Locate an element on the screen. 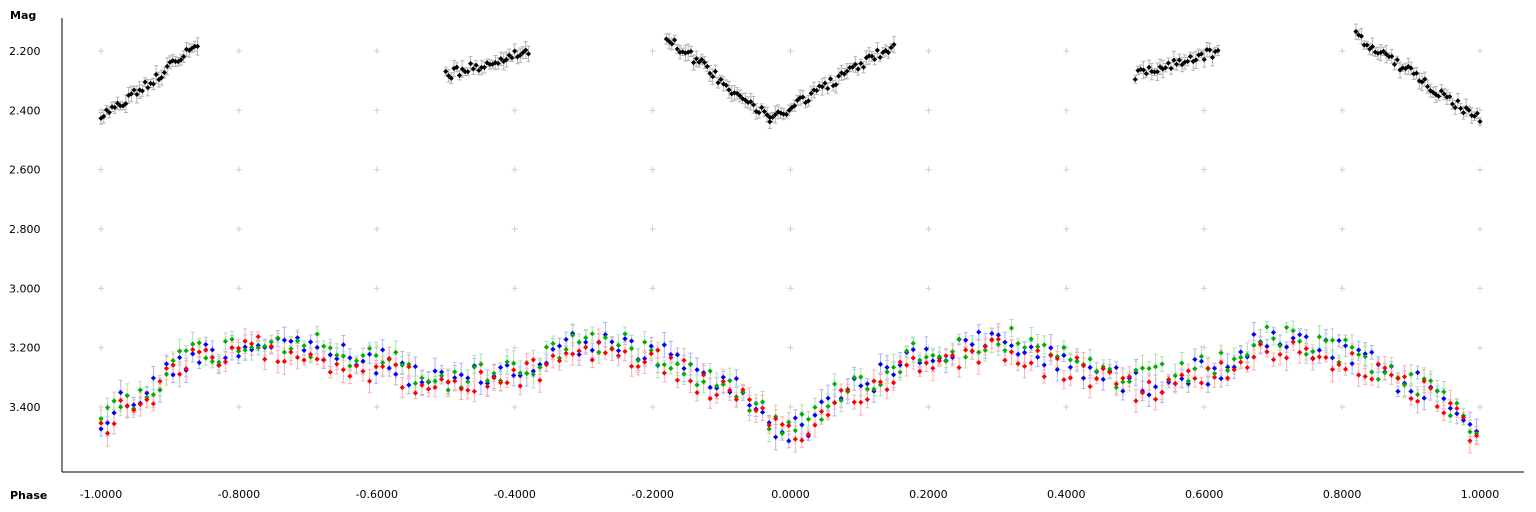  y-tick-label: 3.200 is located at coordinates (25, 348).